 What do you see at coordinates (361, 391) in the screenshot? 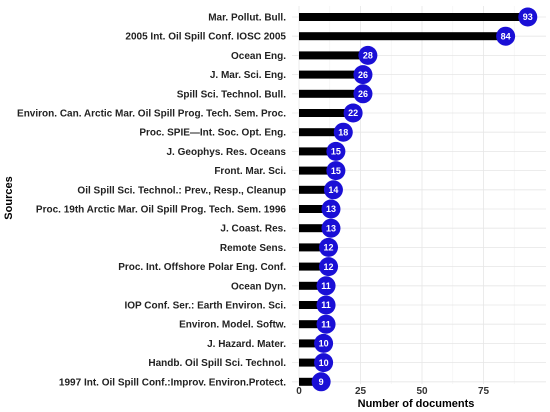
I see `x-tick-label: 25` at bounding box center [361, 391].